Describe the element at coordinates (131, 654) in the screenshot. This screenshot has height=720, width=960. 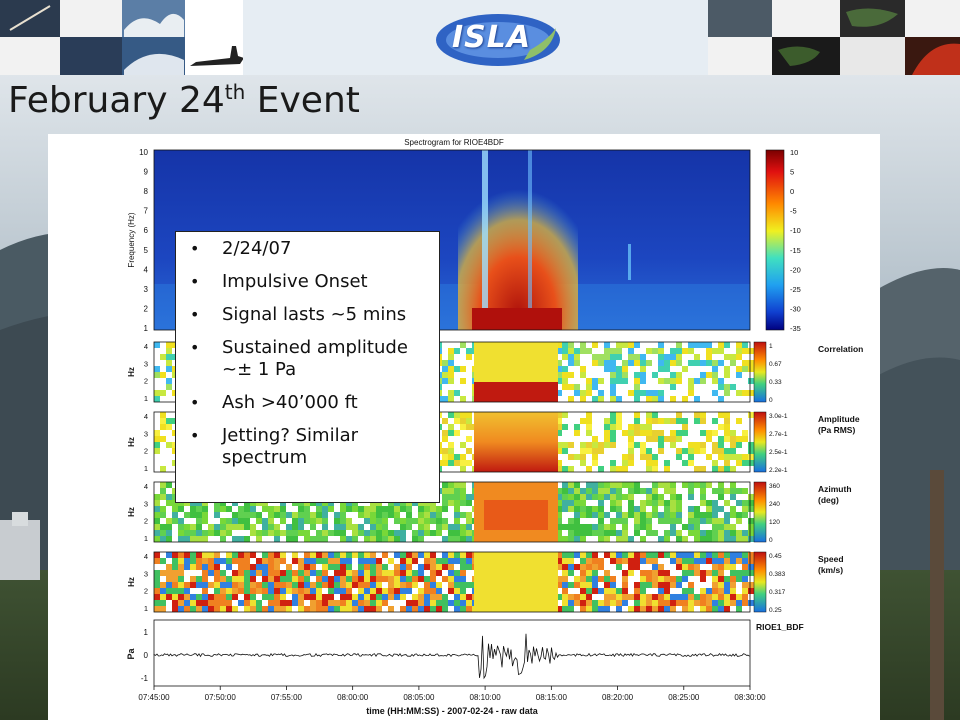
I see `waveform-ylabel: Pa` at that location.